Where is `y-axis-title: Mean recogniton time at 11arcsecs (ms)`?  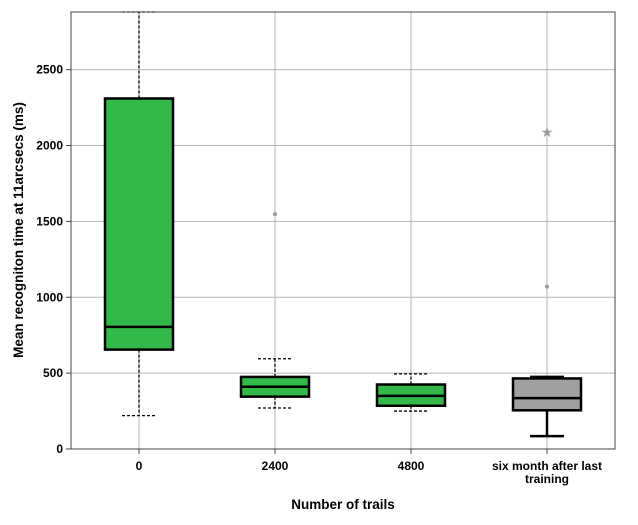
y-axis-title: Mean recogniton time at 11arcsecs (ms) is located at coordinates (18, 230).